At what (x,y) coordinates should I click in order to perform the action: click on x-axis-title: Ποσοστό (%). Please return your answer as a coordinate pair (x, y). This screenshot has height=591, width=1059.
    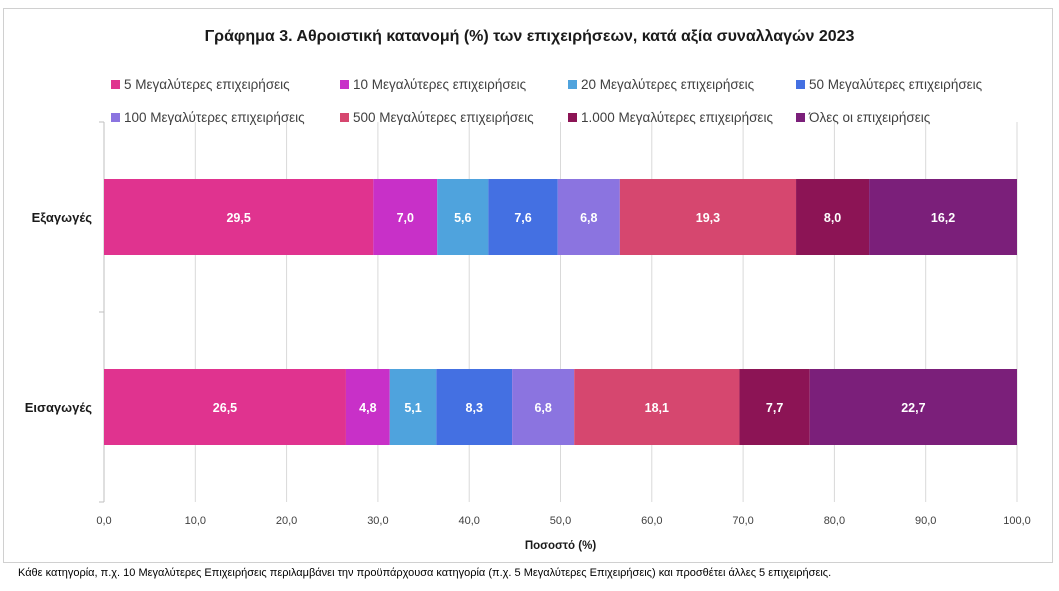
    Looking at the image, I should click on (560, 546).